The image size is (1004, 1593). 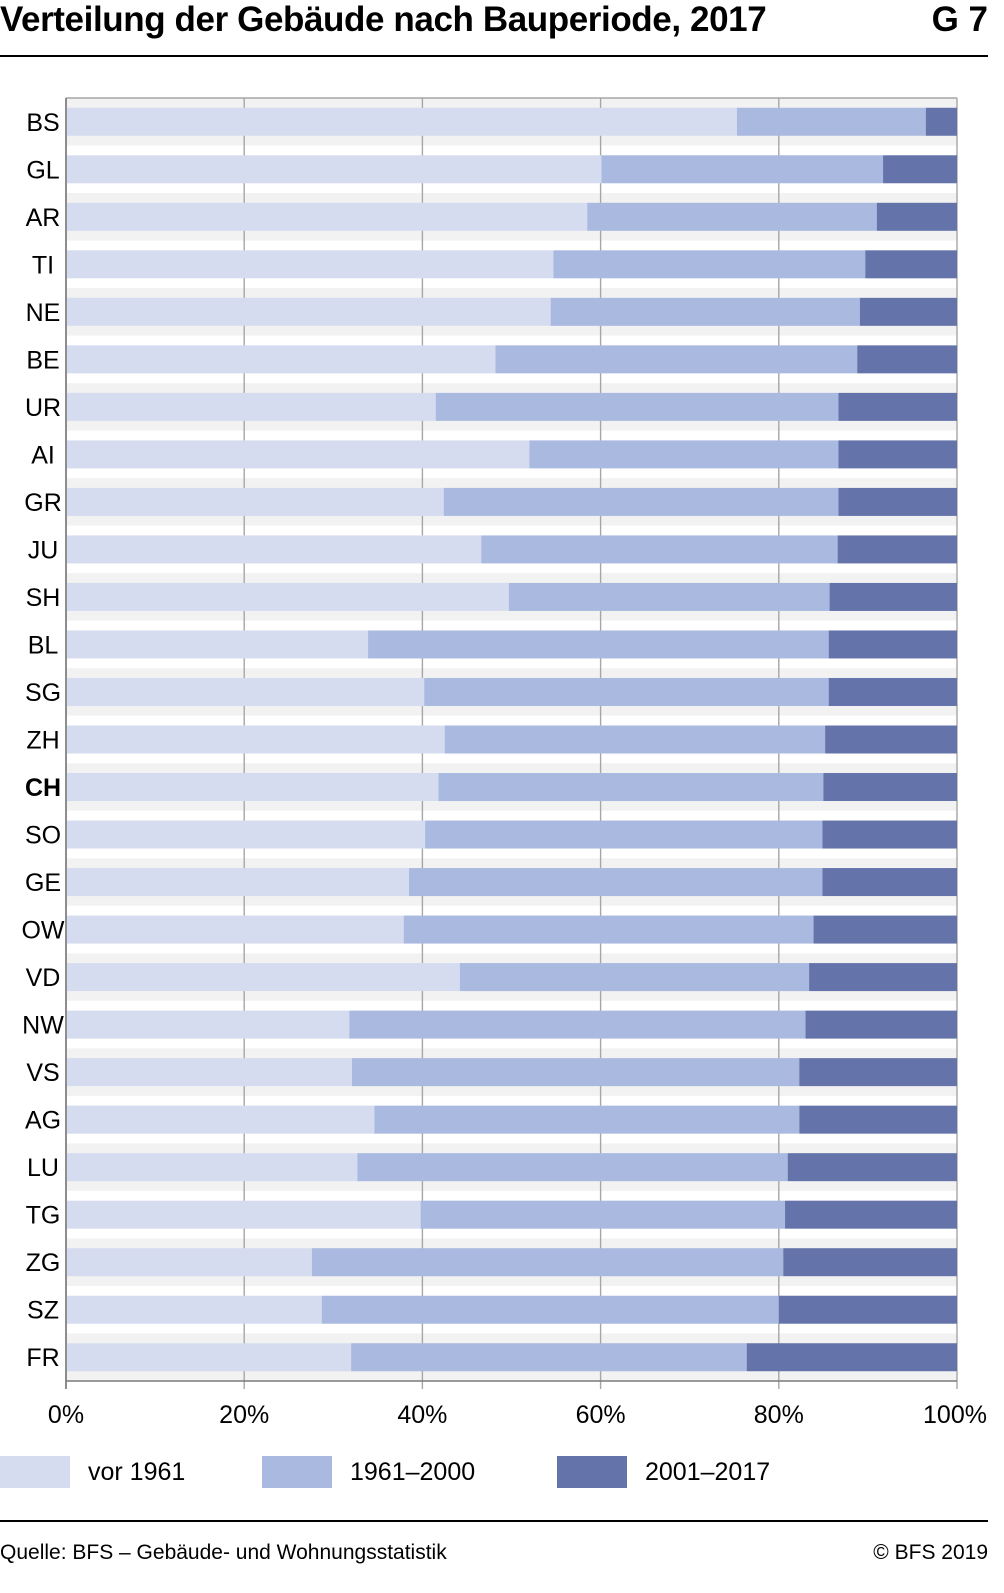 I want to click on x-tick-label: 60%, so click(x=601, y=1415).